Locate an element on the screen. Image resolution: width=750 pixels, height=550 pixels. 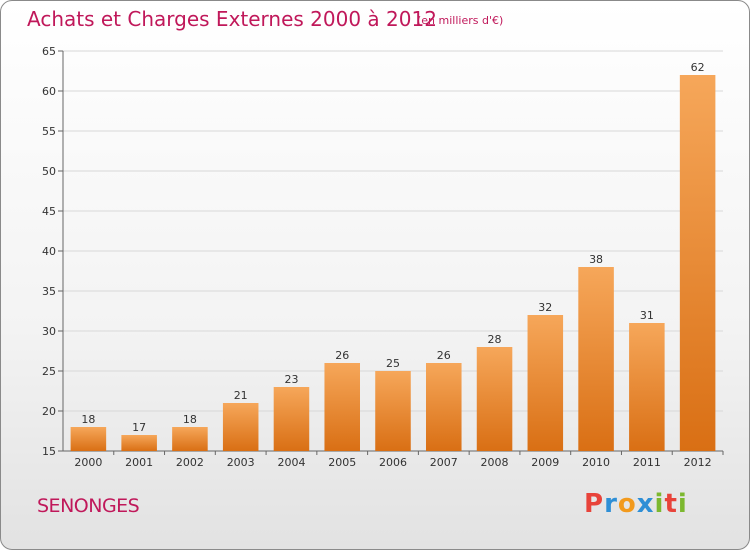
data-label-2010: 38 is located at coordinates (596, 259).